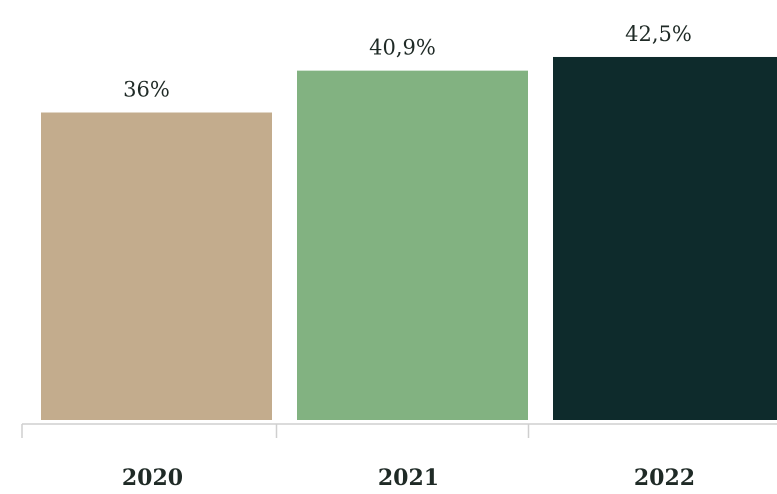 The image size is (777, 494). Describe the element at coordinates (402, 48) in the screenshot. I see `value-label-2021: 40,9%` at that location.